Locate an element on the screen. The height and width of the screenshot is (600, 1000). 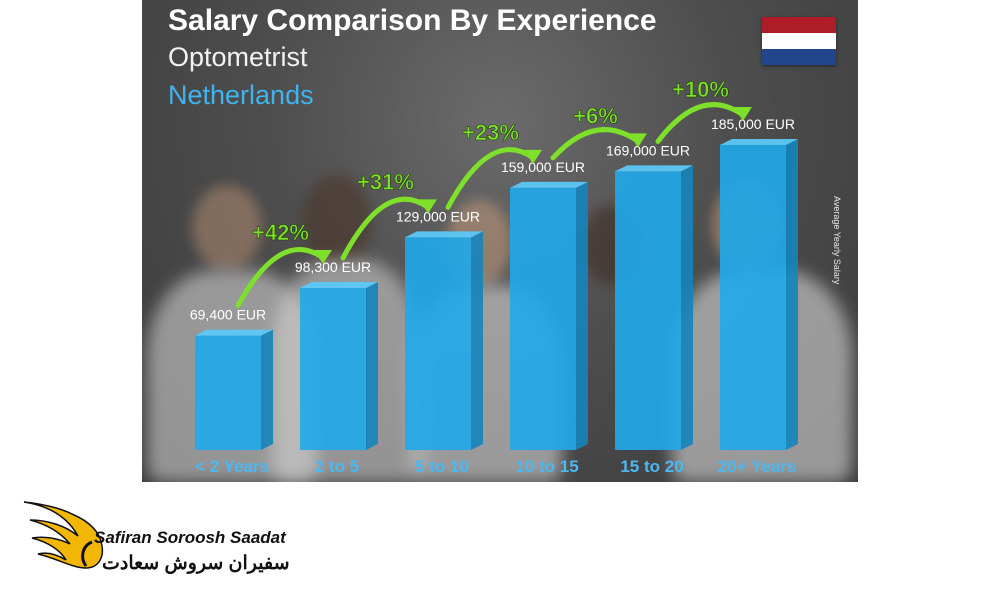
chart-country: Netherlands is located at coordinates (241, 95).